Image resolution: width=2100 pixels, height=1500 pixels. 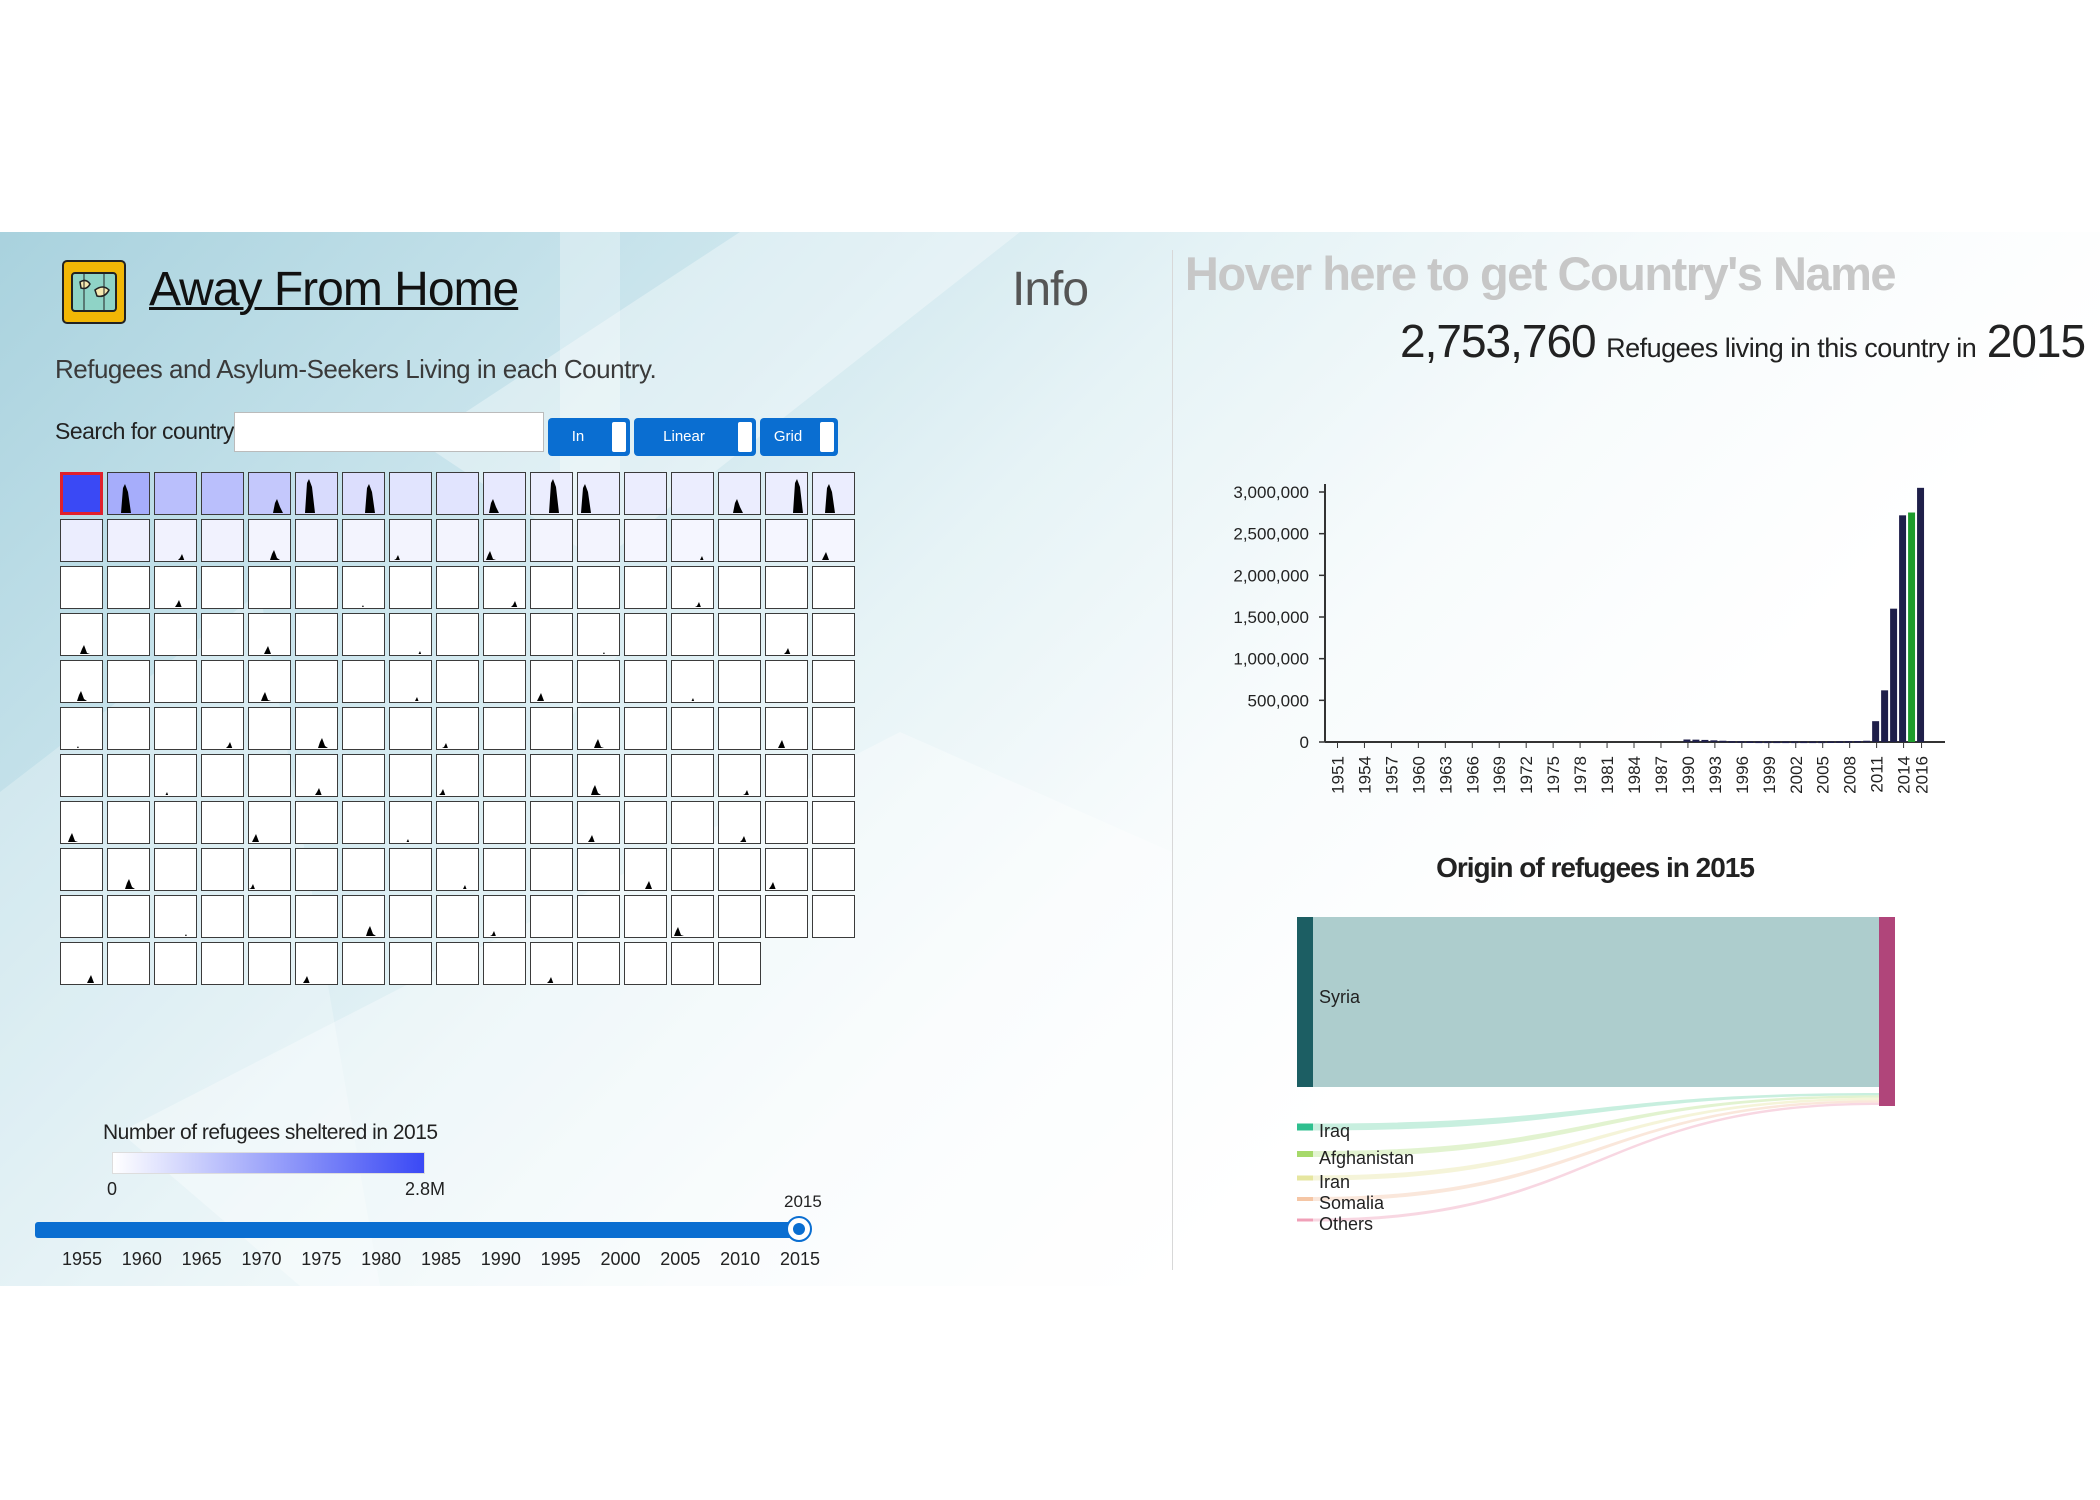 What do you see at coordinates (1540, 273) in the screenshot?
I see `country-name-hover: Hover here to get Country's Name` at bounding box center [1540, 273].